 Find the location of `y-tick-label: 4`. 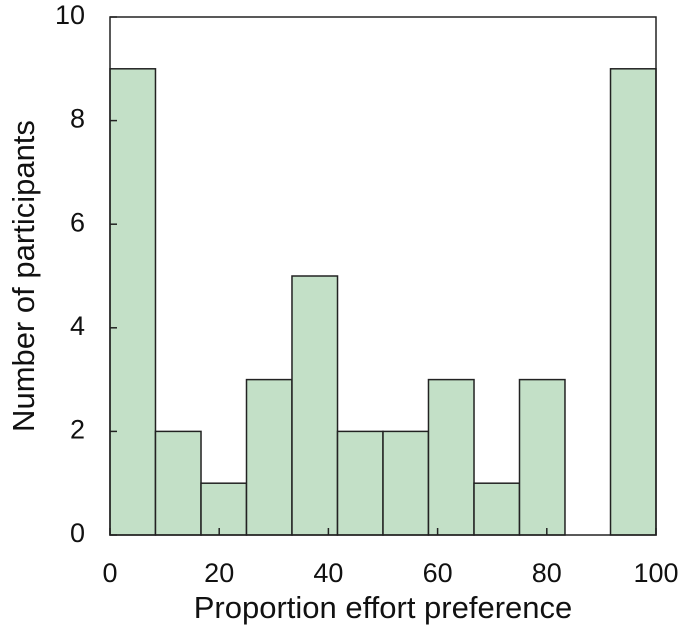

y-tick-label: 4 is located at coordinates (77, 326).